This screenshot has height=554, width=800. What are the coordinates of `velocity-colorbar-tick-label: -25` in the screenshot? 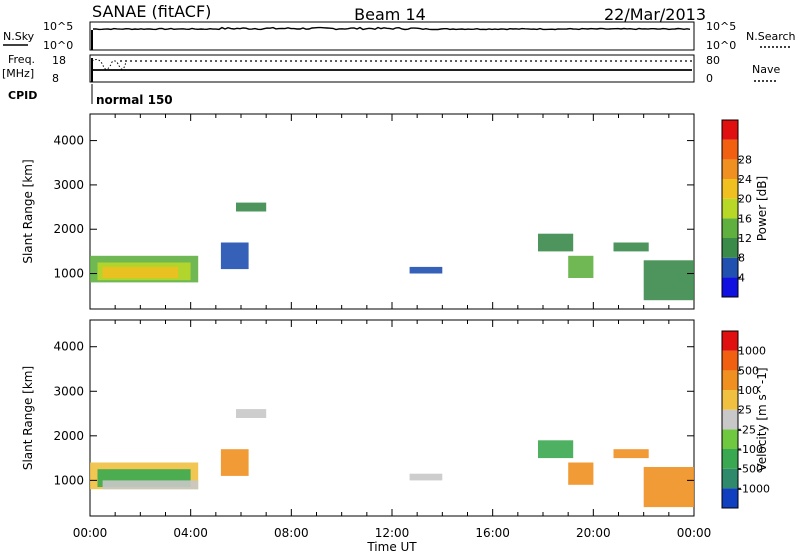 It's located at (747, 429).